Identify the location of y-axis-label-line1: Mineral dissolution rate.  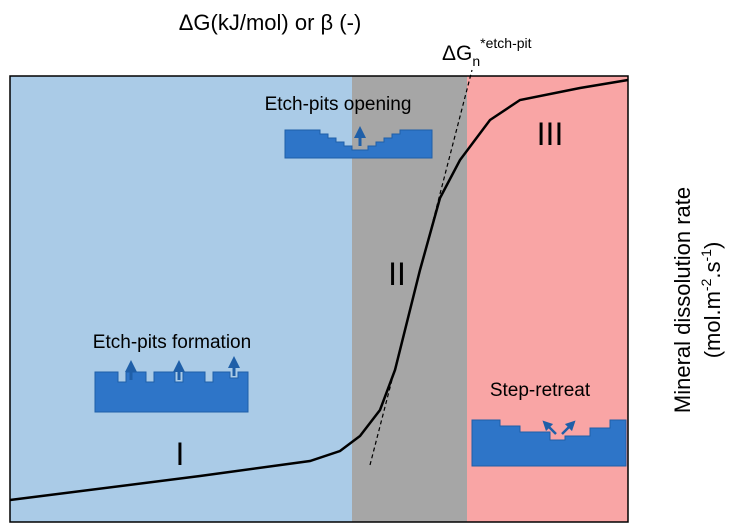
(682, 300).